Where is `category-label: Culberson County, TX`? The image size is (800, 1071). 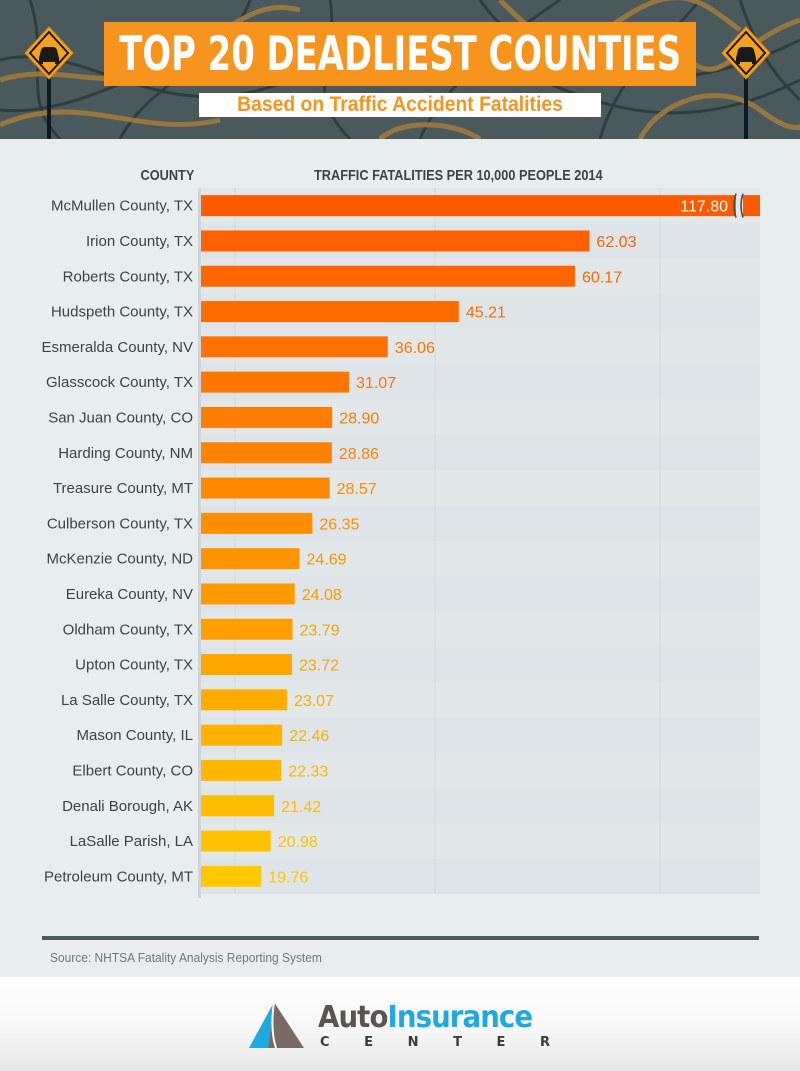
category-label: Culberson County, TX is located at coordinates (120, 523).